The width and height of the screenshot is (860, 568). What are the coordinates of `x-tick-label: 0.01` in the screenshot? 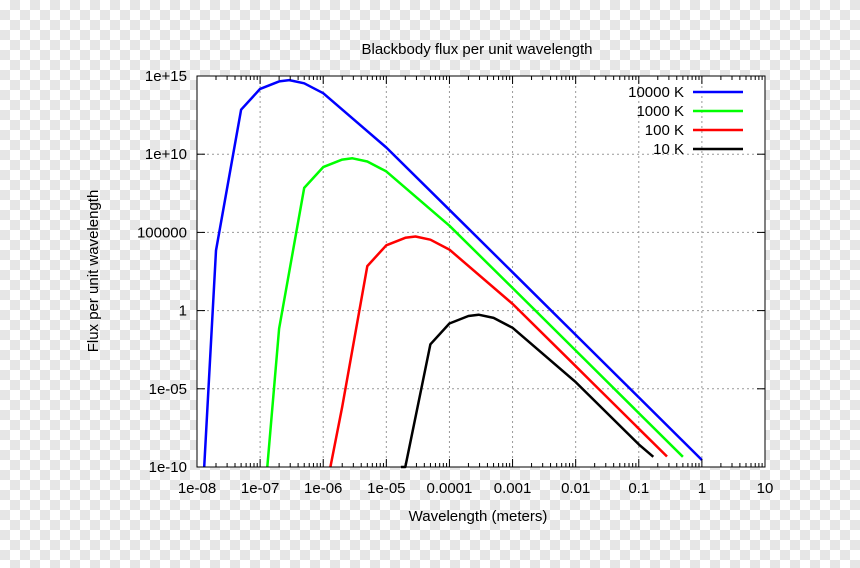 It's located at (575, 488).